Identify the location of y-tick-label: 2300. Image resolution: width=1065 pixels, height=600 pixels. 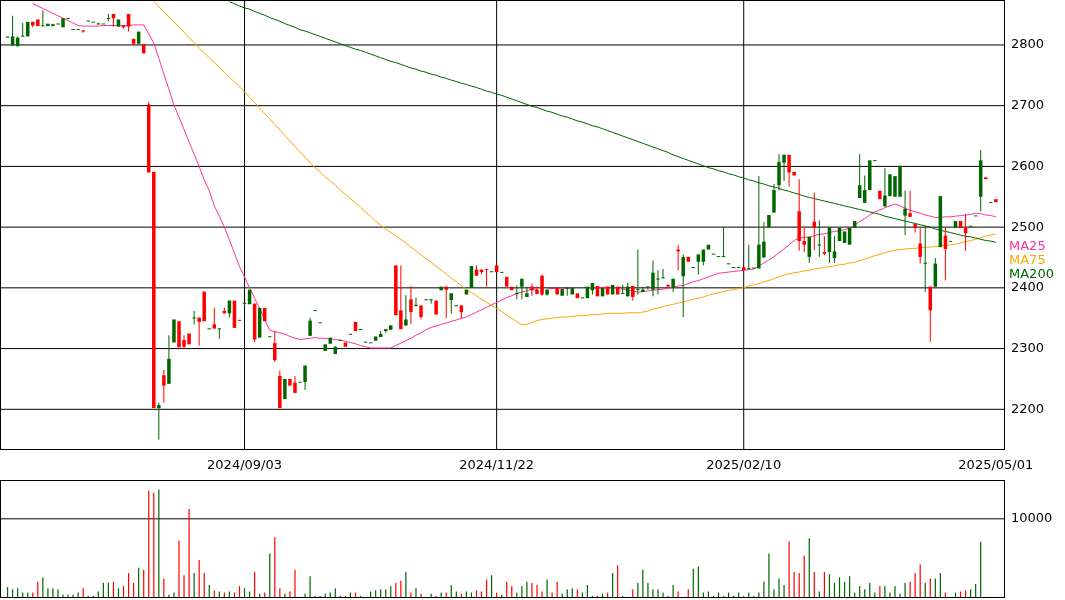
(1028, 348).